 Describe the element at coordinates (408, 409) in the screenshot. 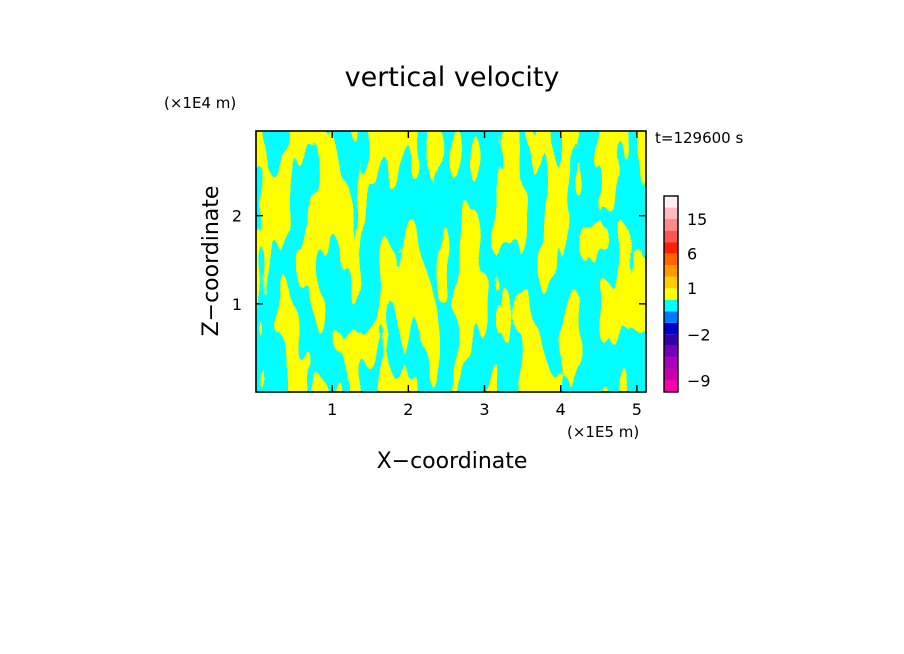

I see `x-tick-label: 2` at that location.